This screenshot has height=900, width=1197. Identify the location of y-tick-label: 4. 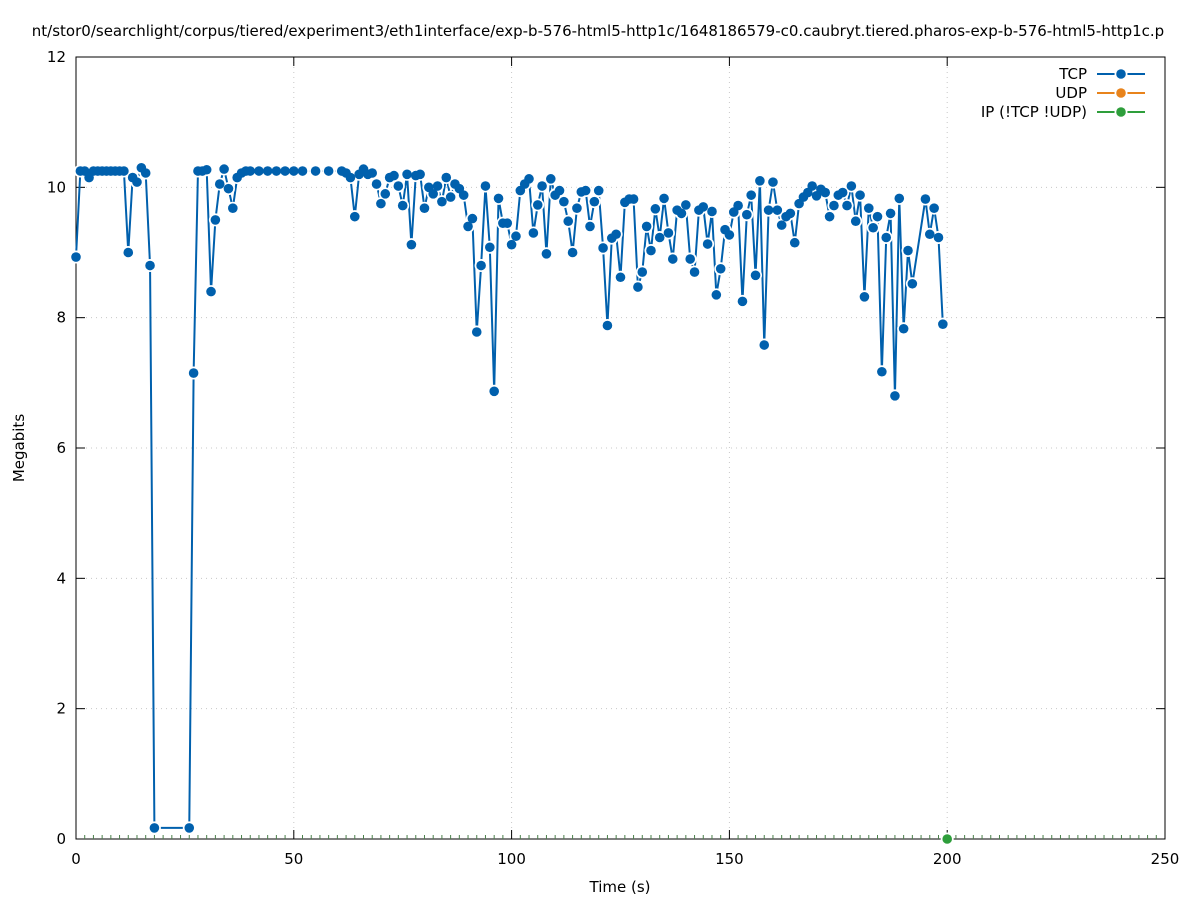
(61, 578).